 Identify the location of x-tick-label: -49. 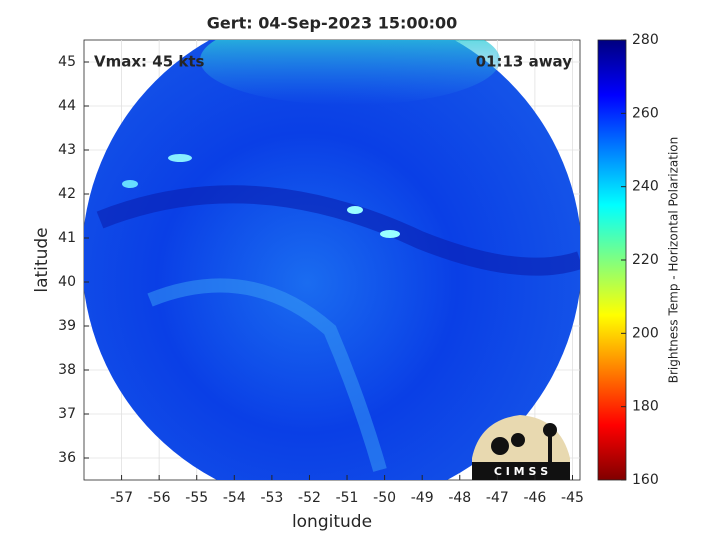
(422, 498).